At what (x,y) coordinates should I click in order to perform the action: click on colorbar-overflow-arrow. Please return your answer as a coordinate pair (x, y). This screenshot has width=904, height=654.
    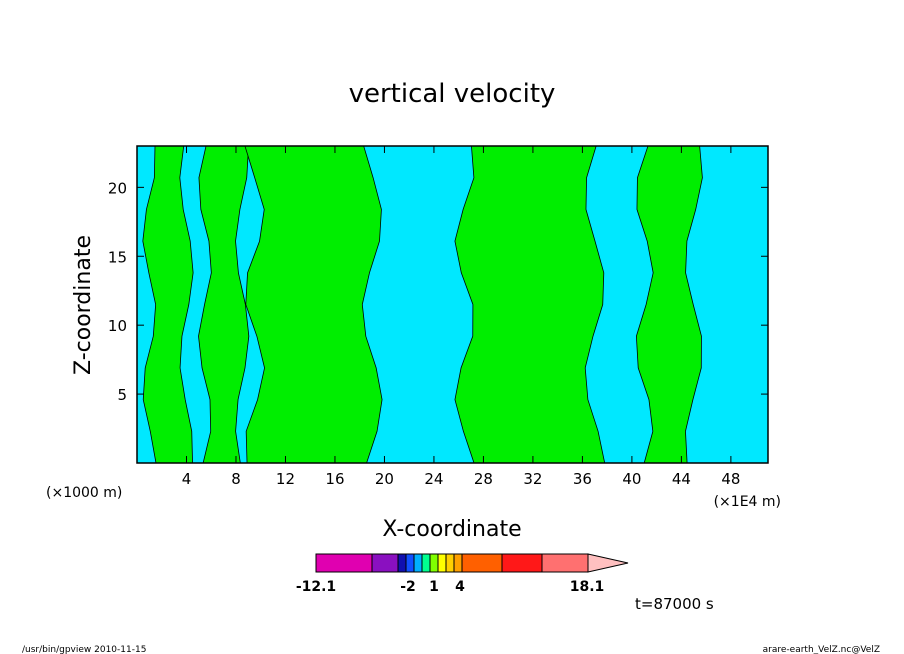
    Looking at the image, I should click on (608, 563).